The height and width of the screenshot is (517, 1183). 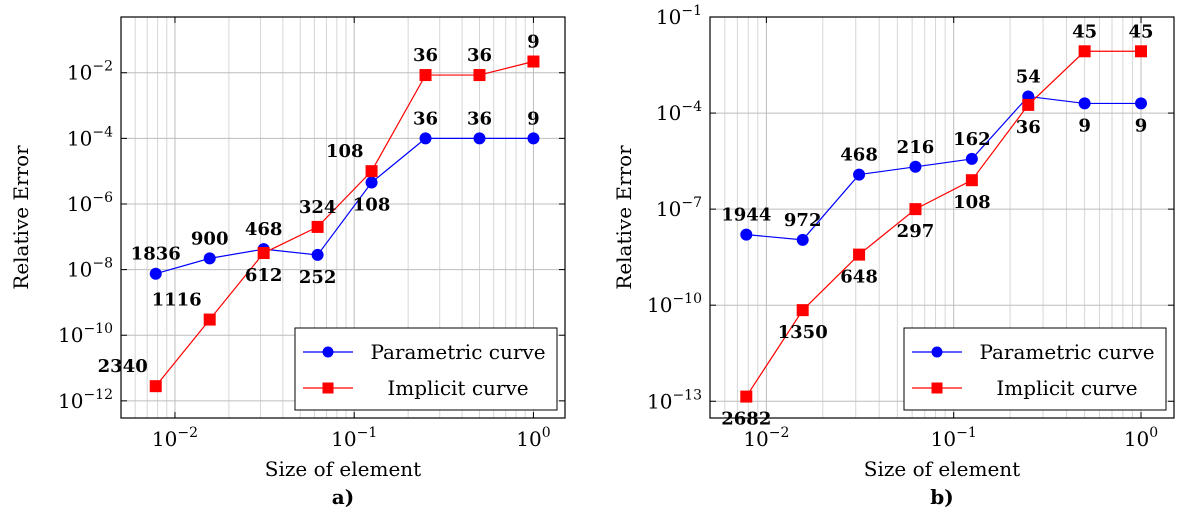 What do you see at coordinates (687, 395) in the screenshot?
I see `y-tick-exponent: −13` at bounding box center [687, 395].